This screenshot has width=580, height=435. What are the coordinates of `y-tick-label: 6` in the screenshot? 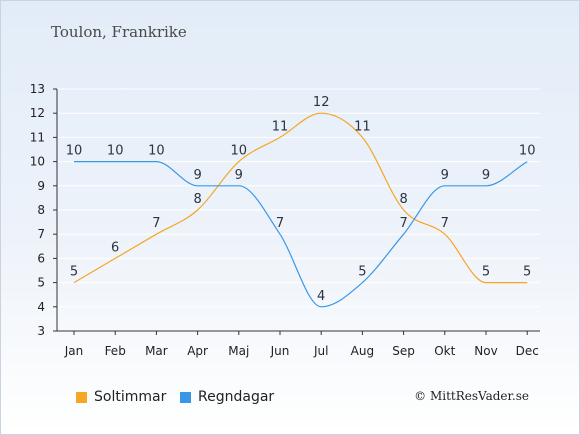 It's located at (41, 258).